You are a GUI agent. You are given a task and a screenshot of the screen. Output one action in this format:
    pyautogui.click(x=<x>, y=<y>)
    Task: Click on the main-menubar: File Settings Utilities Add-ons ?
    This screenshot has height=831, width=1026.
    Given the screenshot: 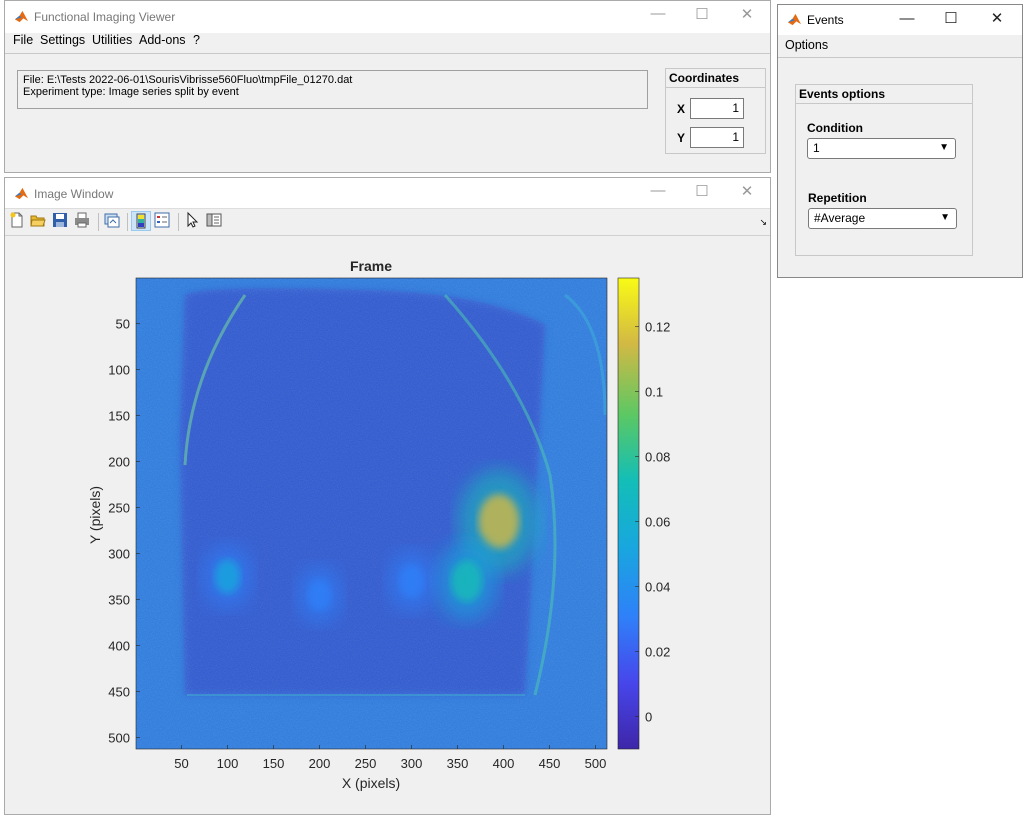 What is the action you would take?
    pyautogui.click(x=387, y=43)
    